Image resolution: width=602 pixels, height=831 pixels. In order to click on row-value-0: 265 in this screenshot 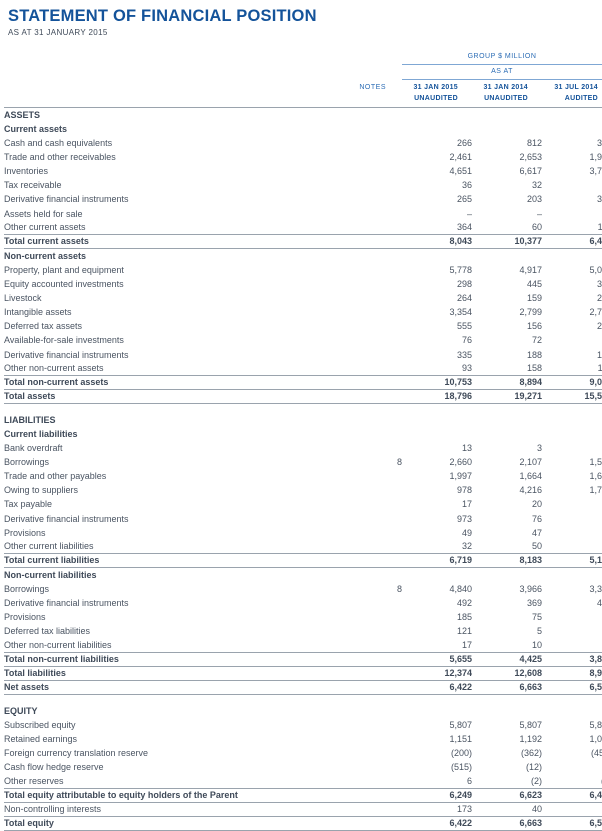, I will do `click(464, 199)`.